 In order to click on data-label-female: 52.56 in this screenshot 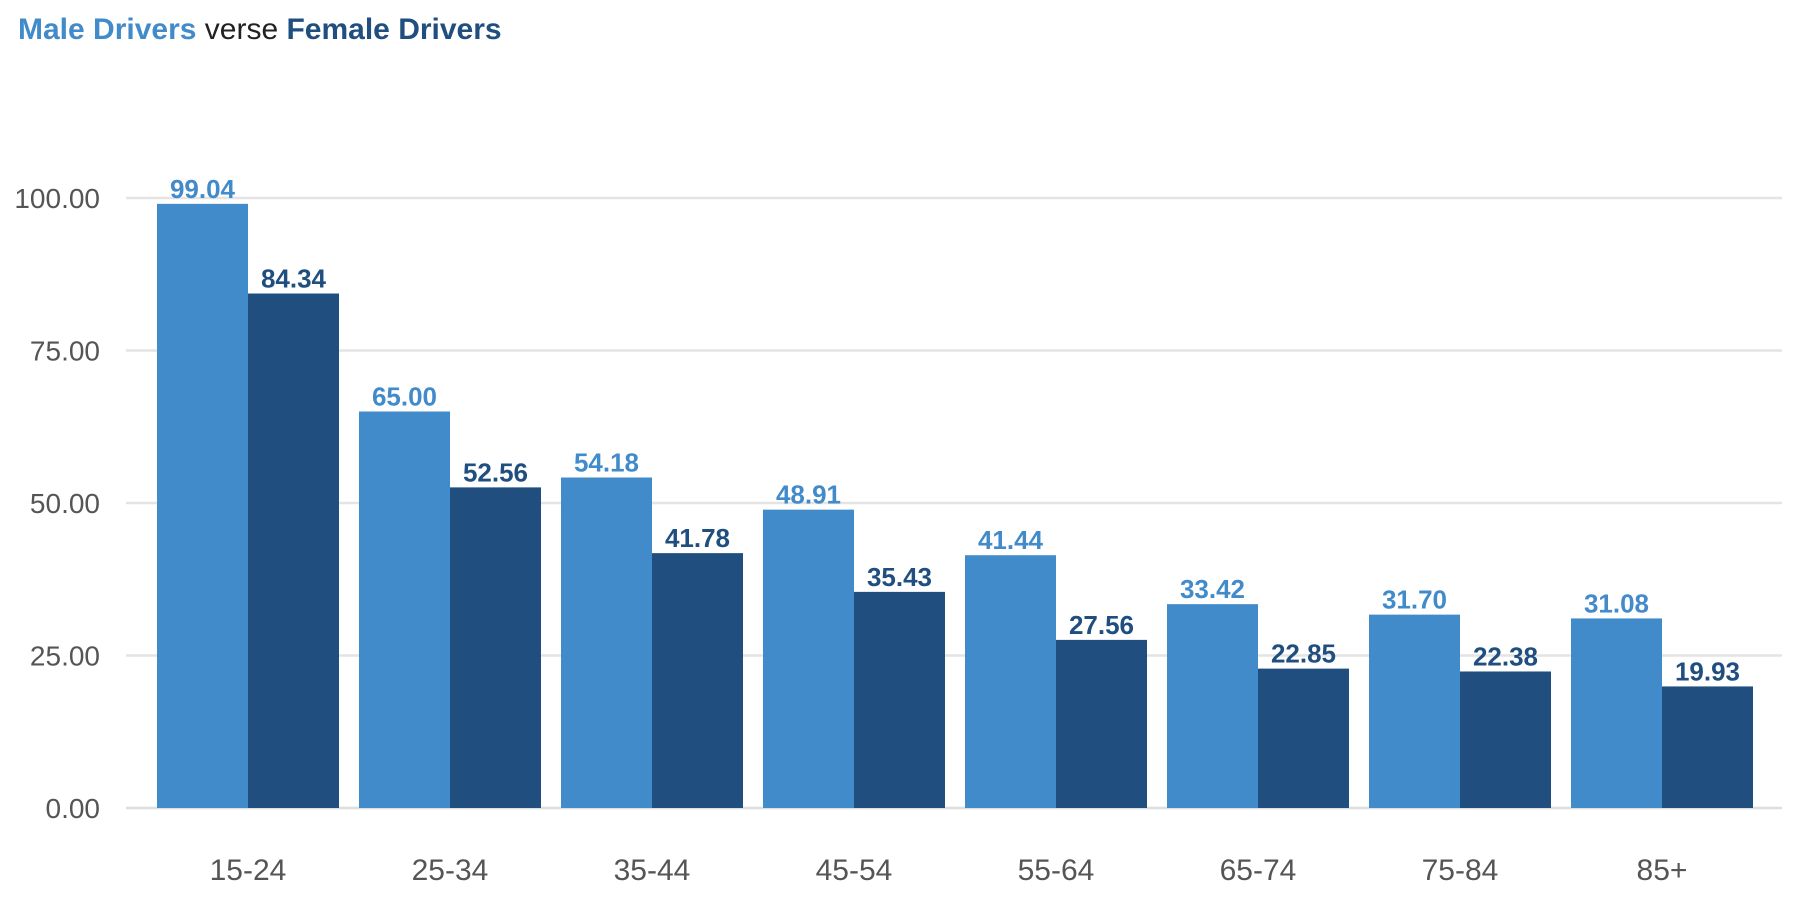, I will do `click(495, 472)`.